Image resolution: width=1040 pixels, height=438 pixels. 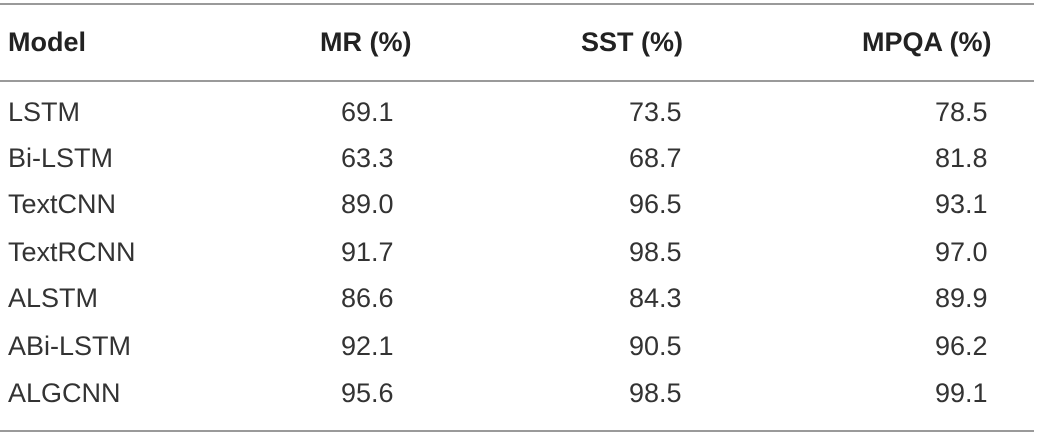 I want to click on cell-model: ALGCNN, so click(x=64, y=392).